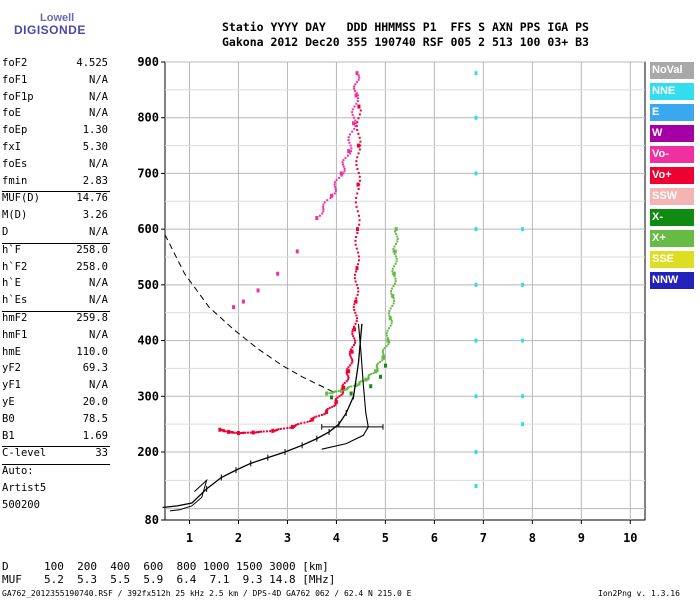  I want to click on param-value: 5.30, so click(95, 146).